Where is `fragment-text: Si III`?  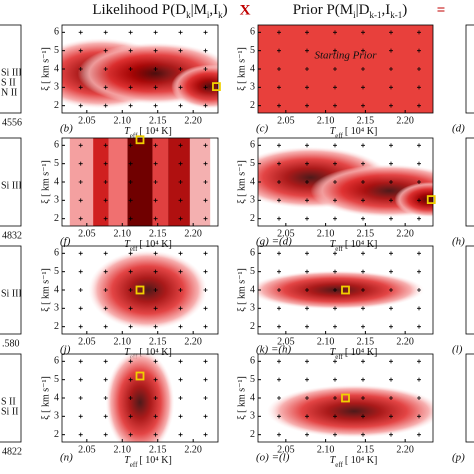
fragment-text: Si III is located at coordinates (11, 186).